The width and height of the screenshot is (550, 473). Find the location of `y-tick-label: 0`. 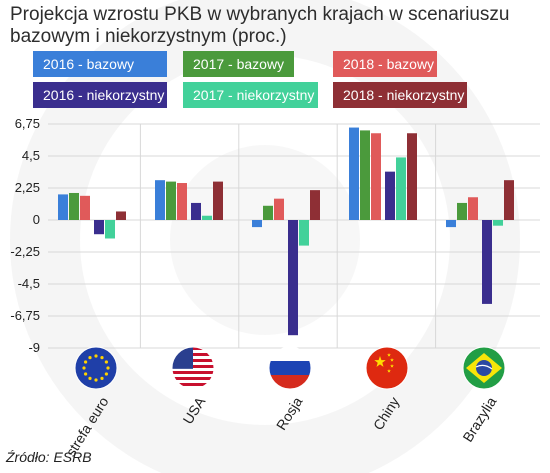

y-tick-label: 0 is located at coordinates (36, 219).